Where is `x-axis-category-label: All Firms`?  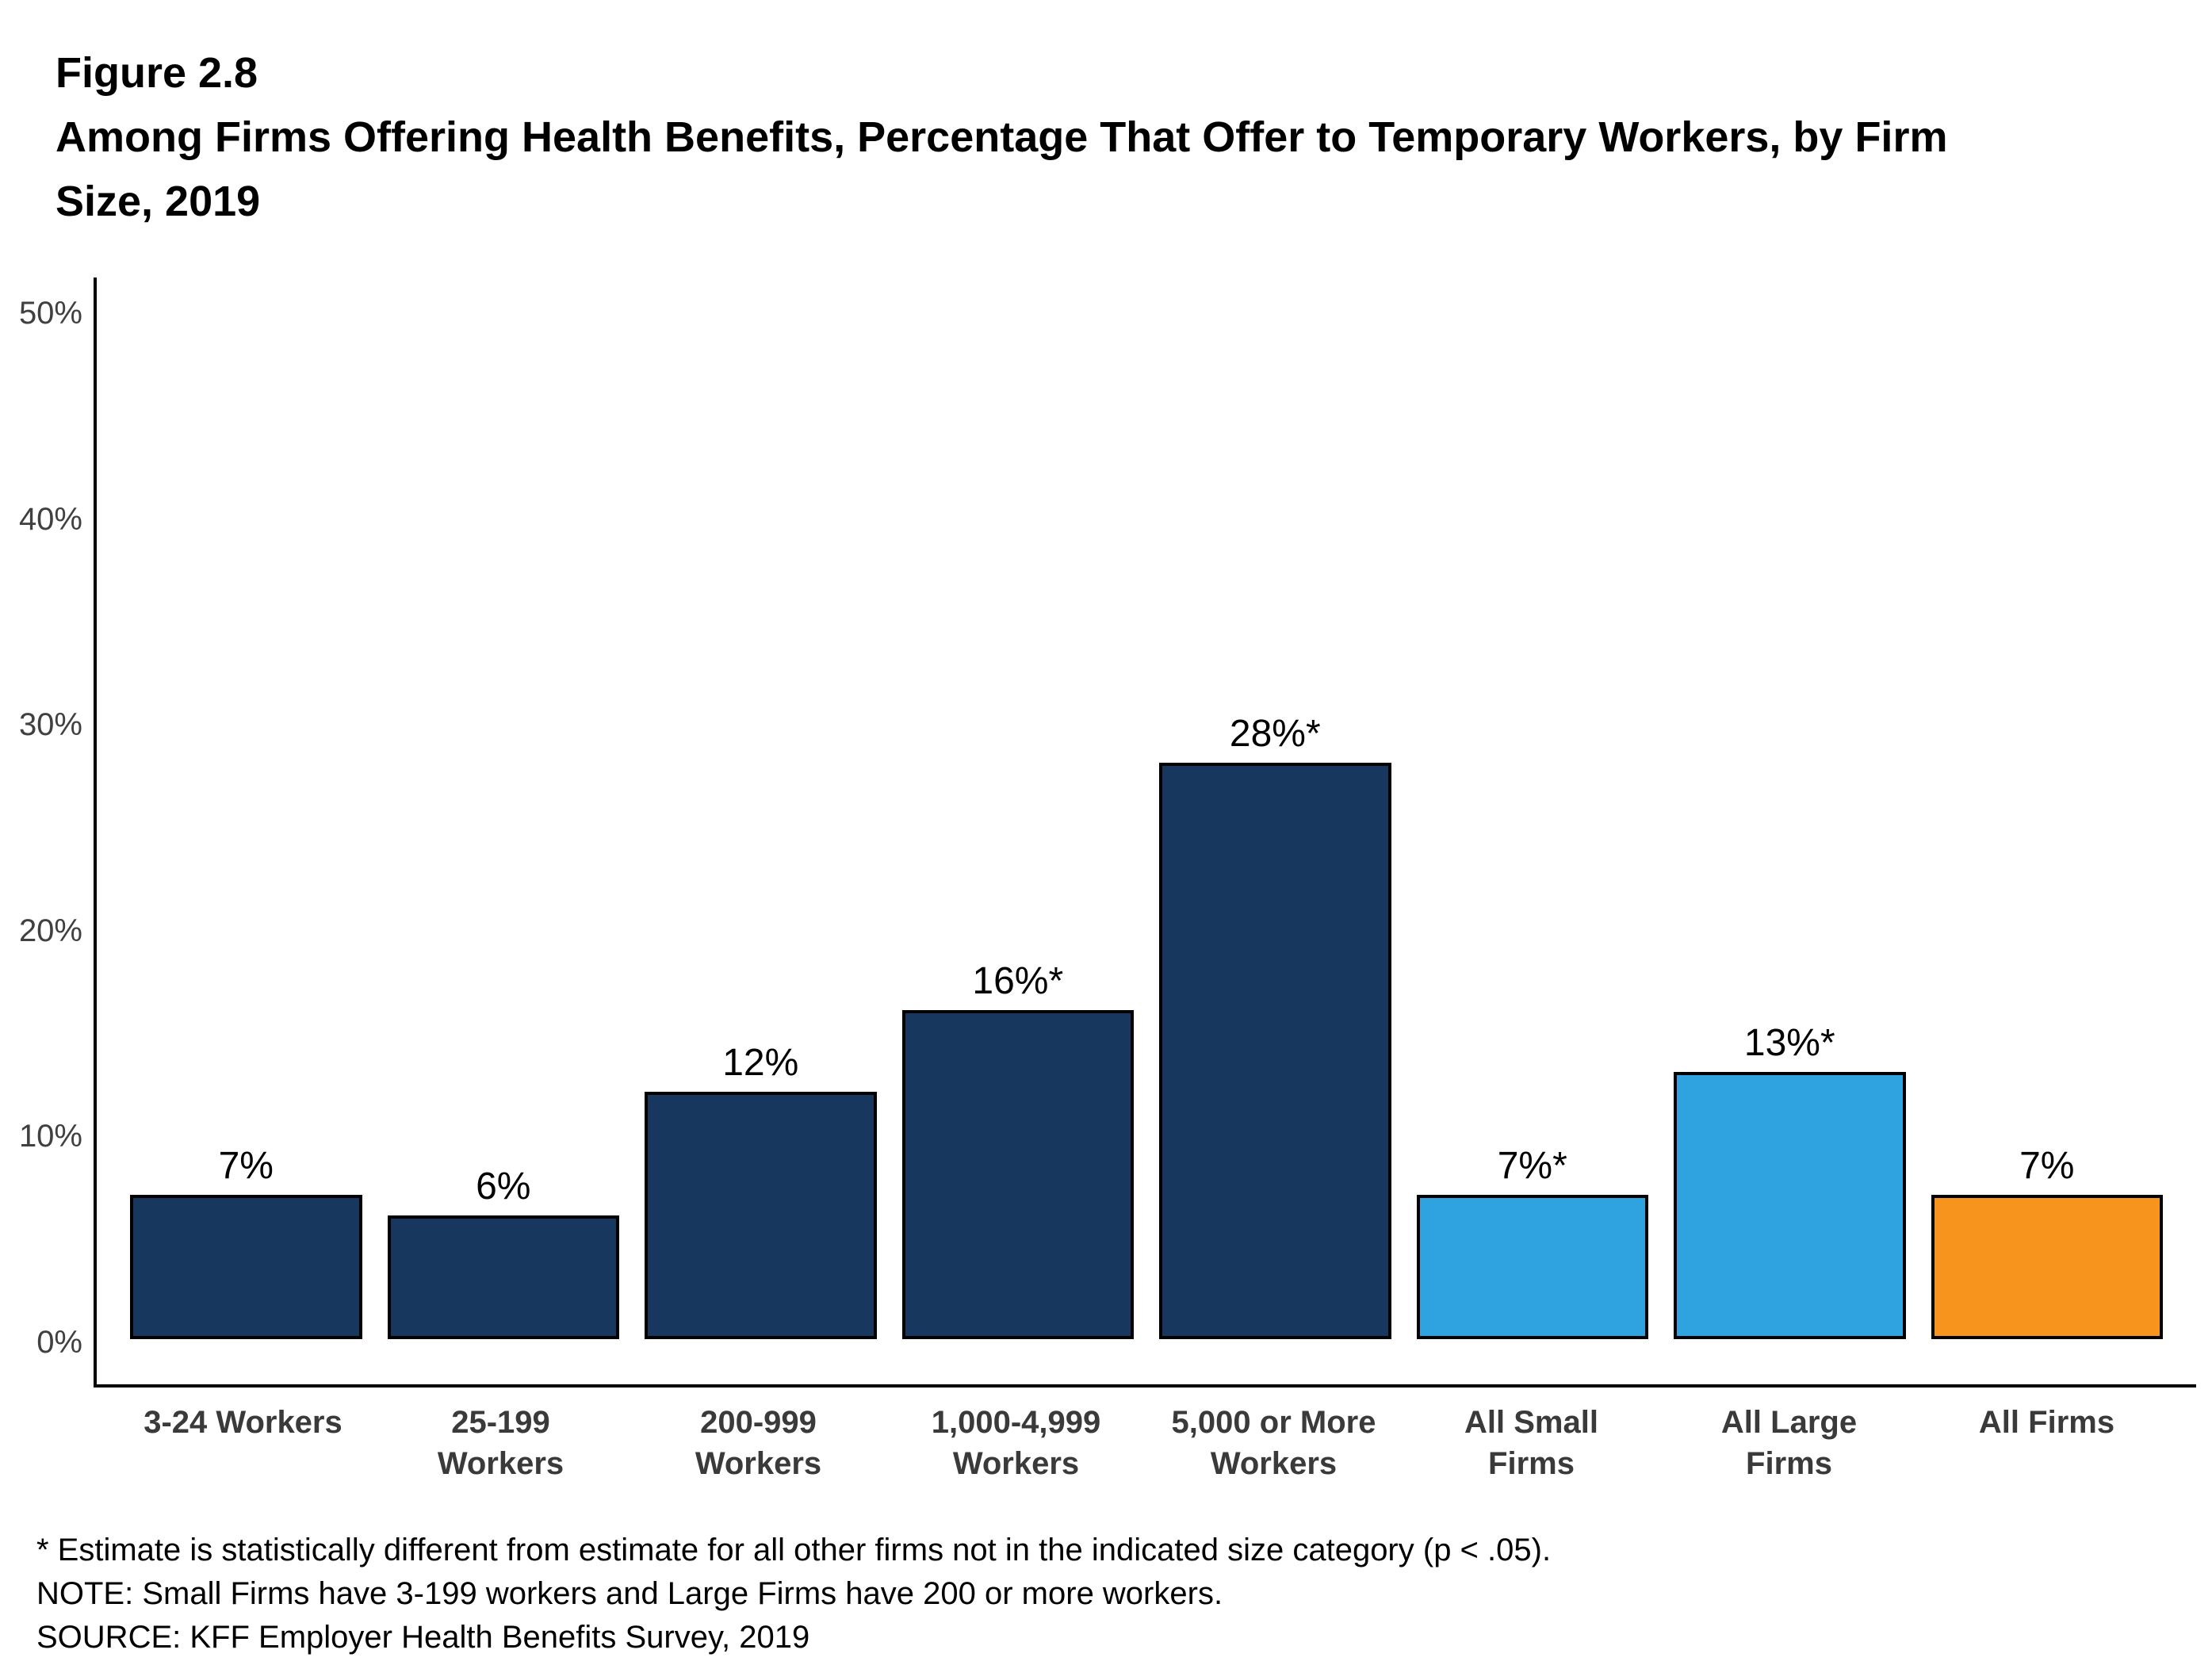
x-axis-category-label: All Firms is located at coordinates (2046, 1422).